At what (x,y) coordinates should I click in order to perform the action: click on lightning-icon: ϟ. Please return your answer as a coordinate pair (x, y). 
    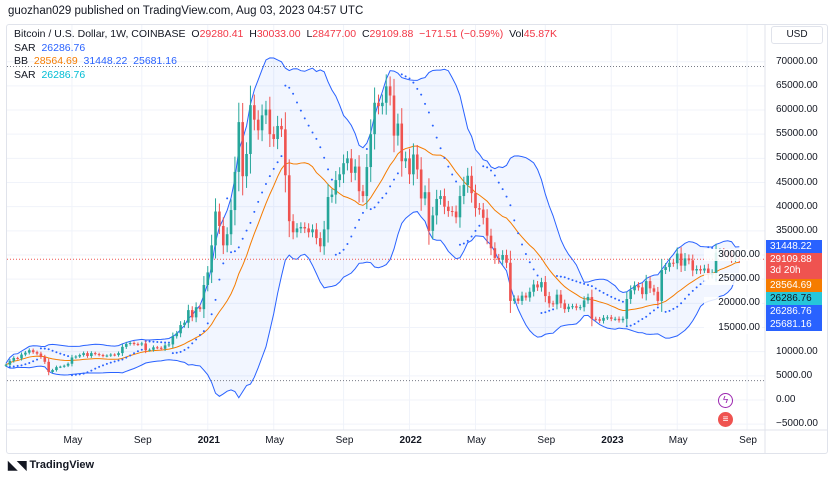
    Looking at the image, I should click on (725, 400).